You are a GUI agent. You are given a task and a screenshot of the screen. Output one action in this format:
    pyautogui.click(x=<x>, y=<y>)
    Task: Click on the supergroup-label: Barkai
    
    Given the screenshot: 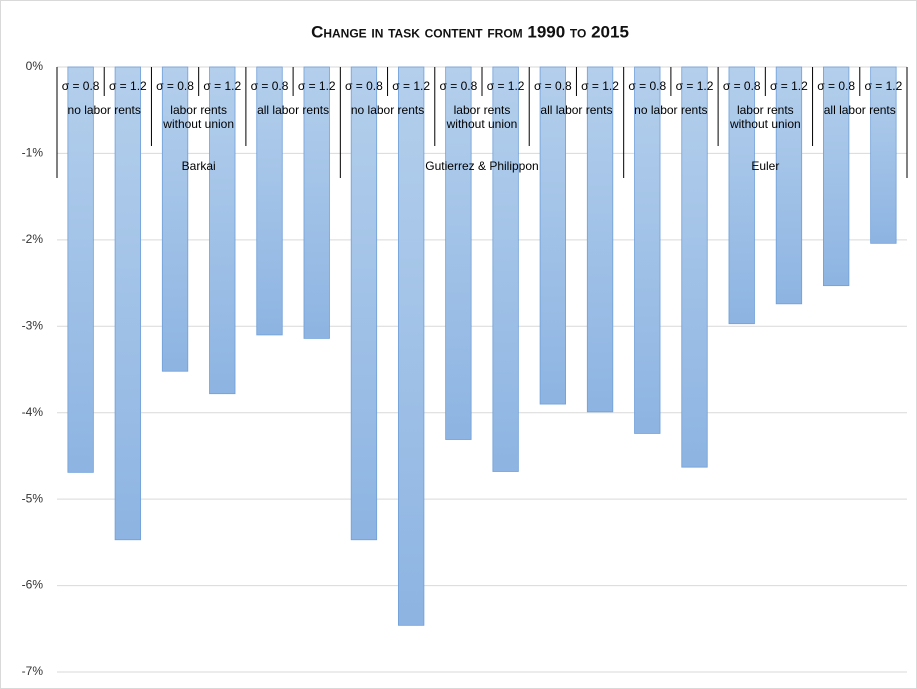 What is the action you would take?
    pyautogui.click(x=199, y=166)
    